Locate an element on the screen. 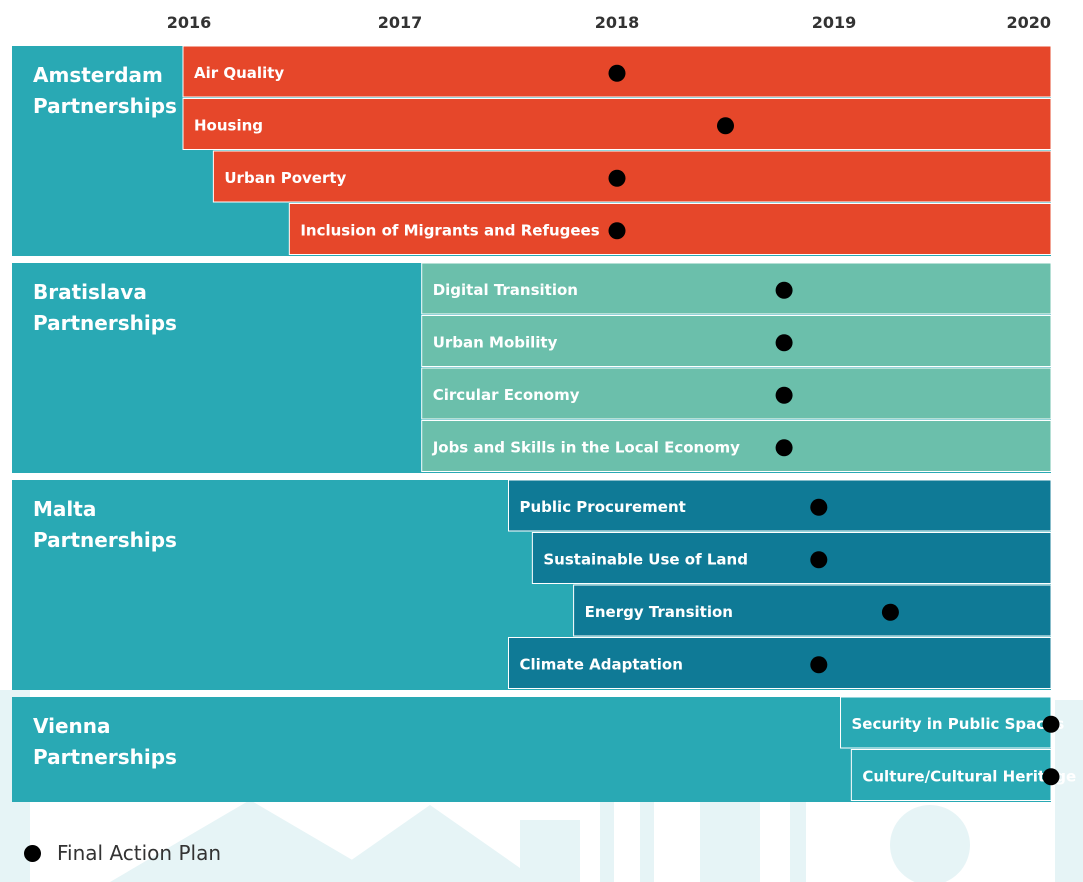 The height and width of the screenshot is (882, 1083). partnership-bar-label: Housing is located at coordinates (228, 126).